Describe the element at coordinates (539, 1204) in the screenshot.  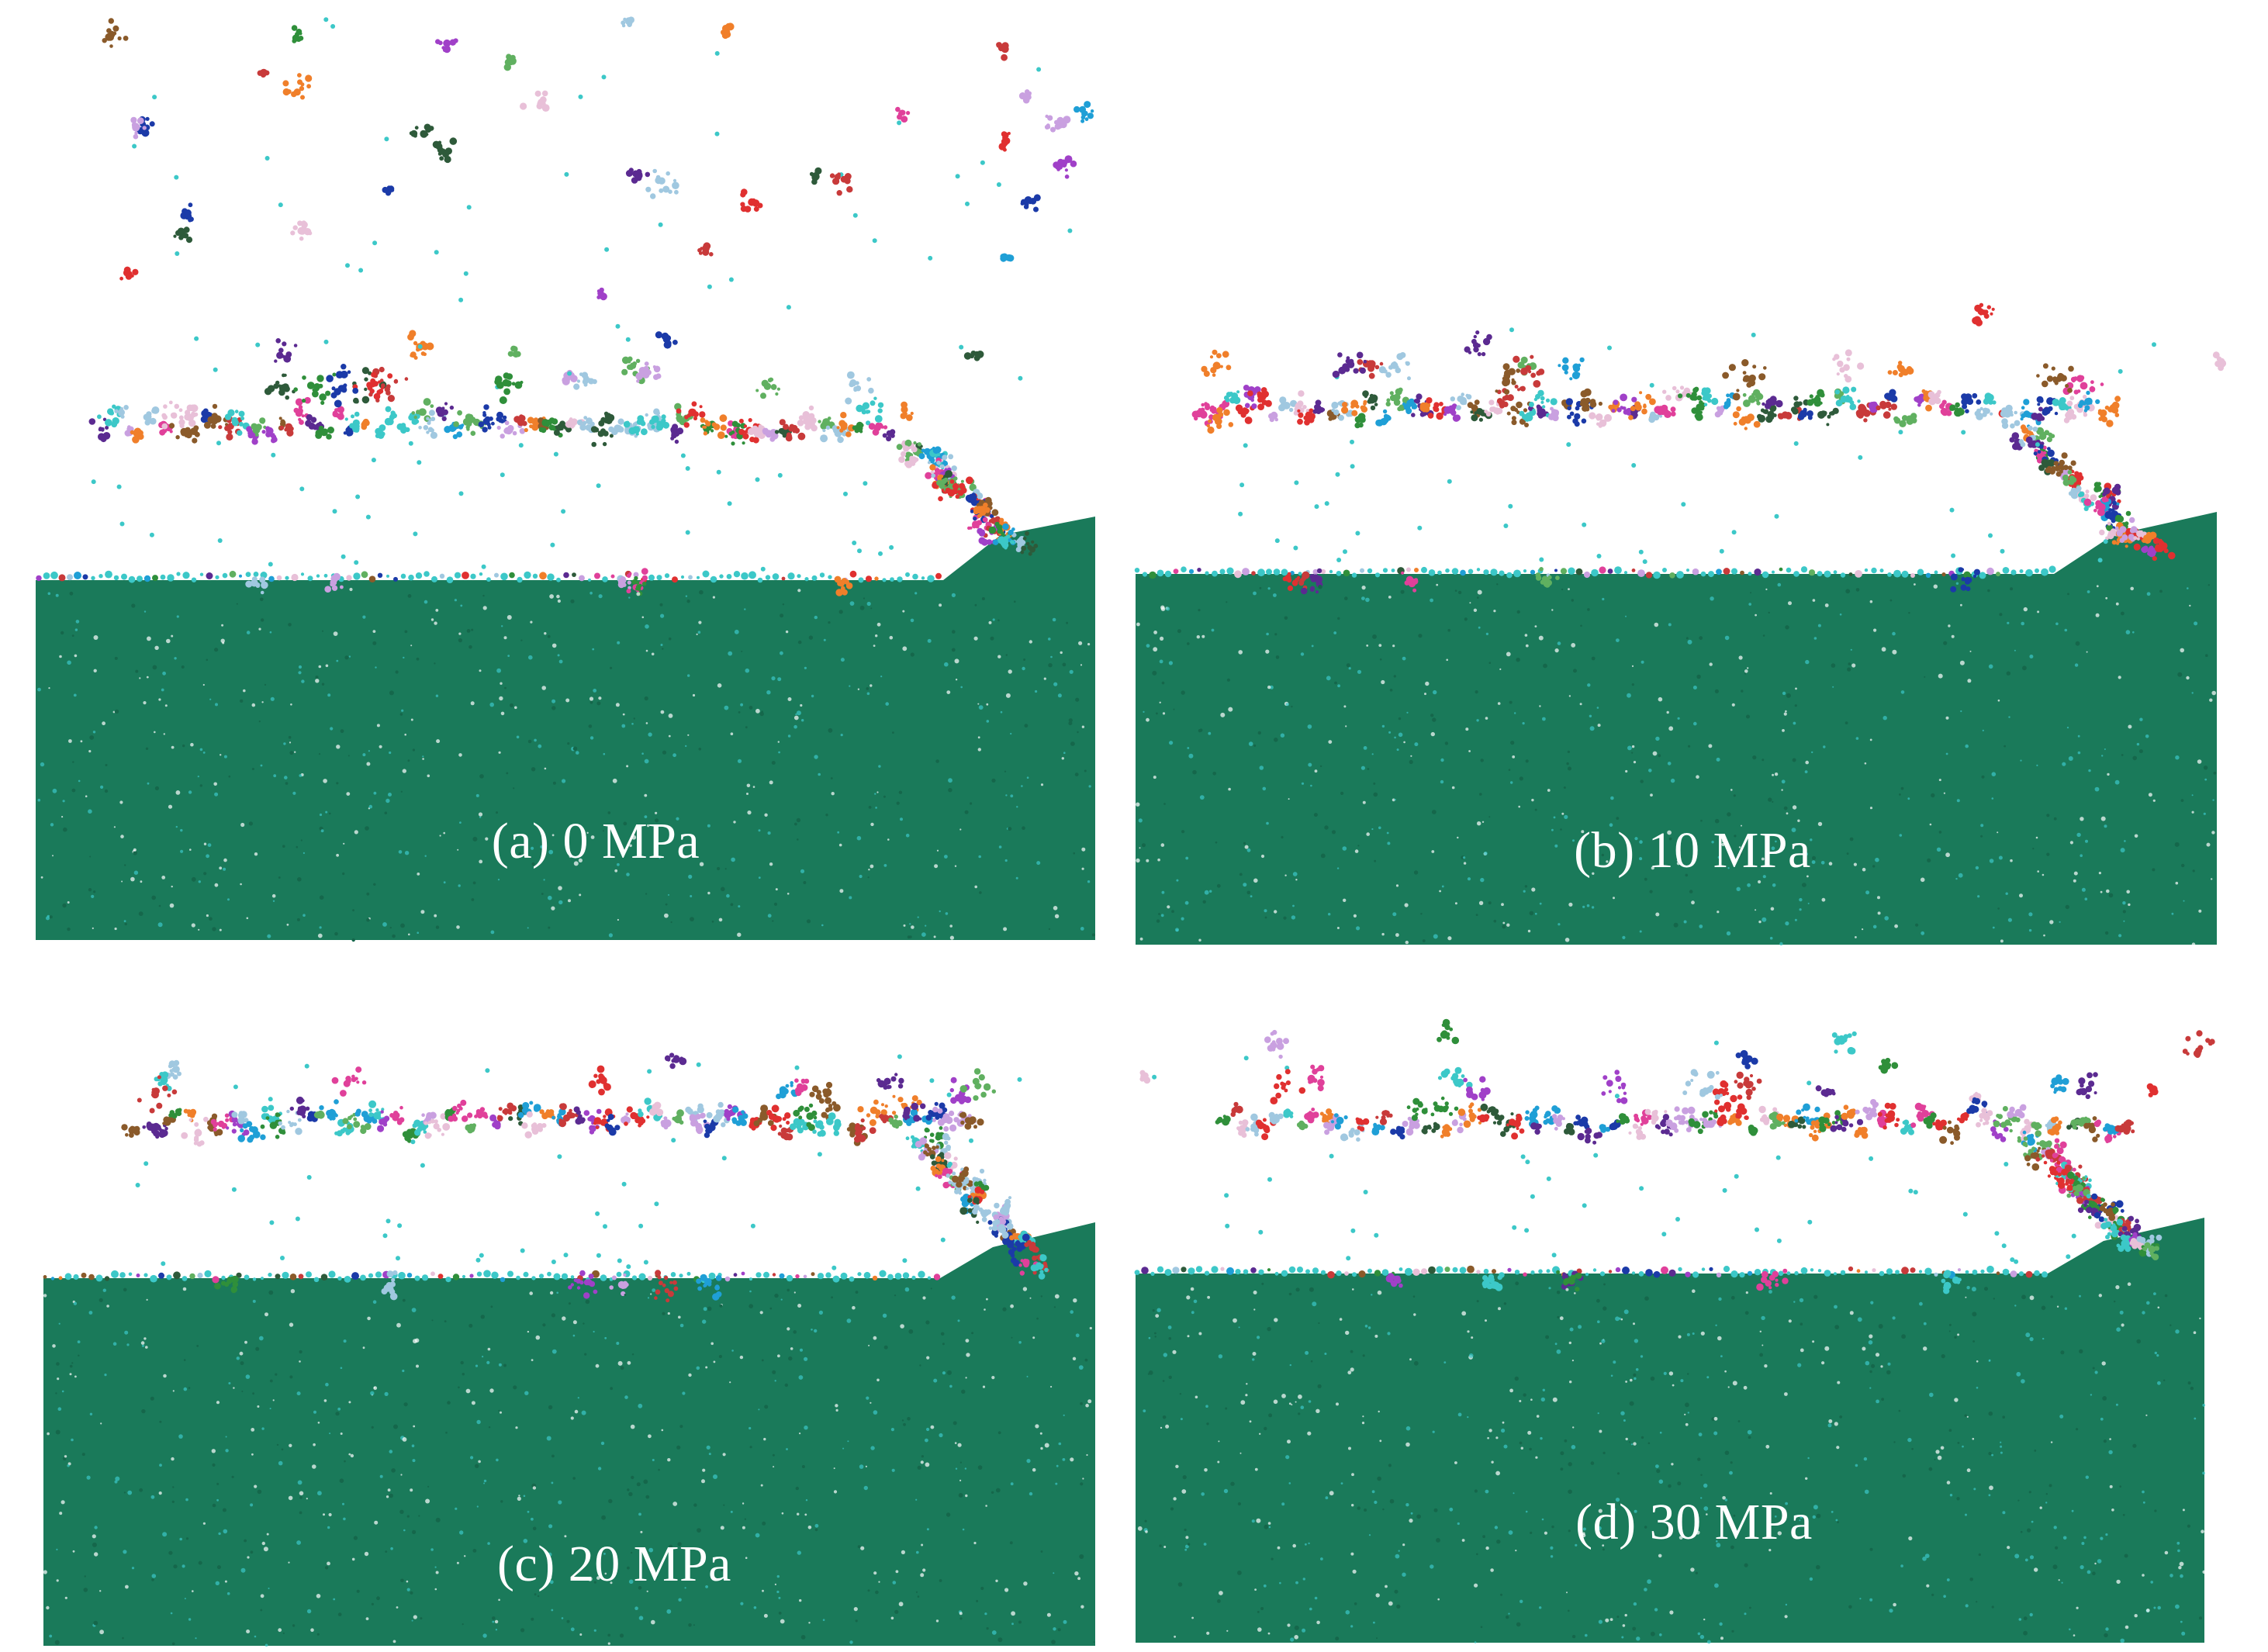
I see `panel-c-cut-groove` at that location.